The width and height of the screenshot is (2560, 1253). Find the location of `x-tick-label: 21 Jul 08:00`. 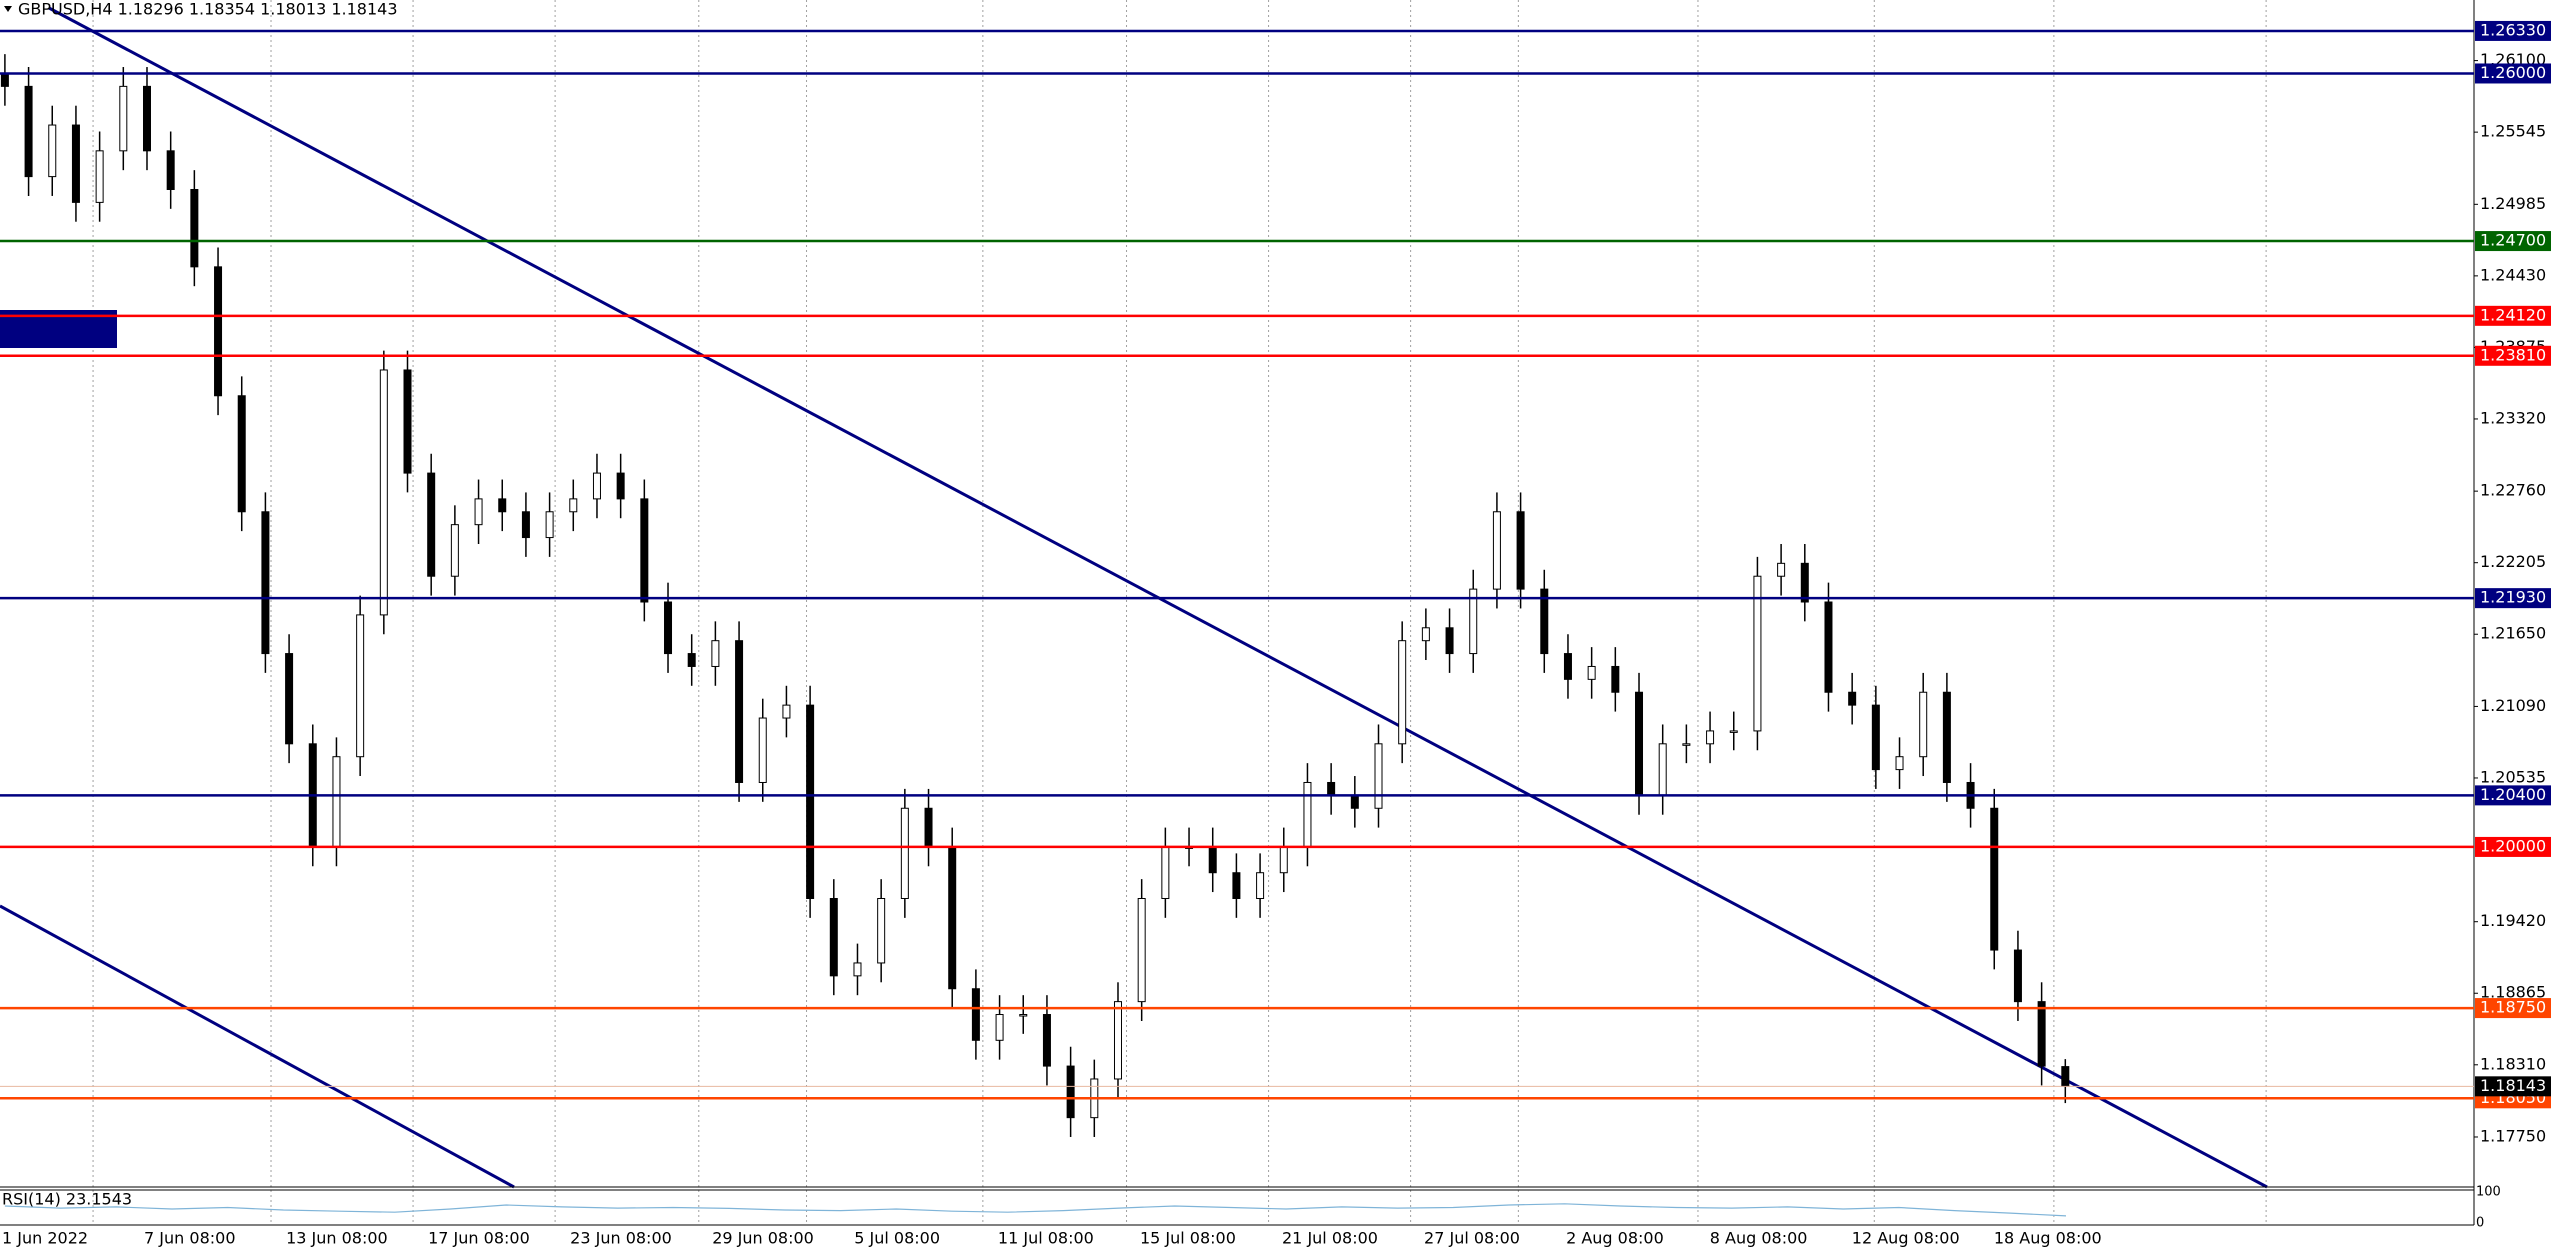

x-tick-label: 21 Jul 08:00 is located at coordinates (1330, 1238).